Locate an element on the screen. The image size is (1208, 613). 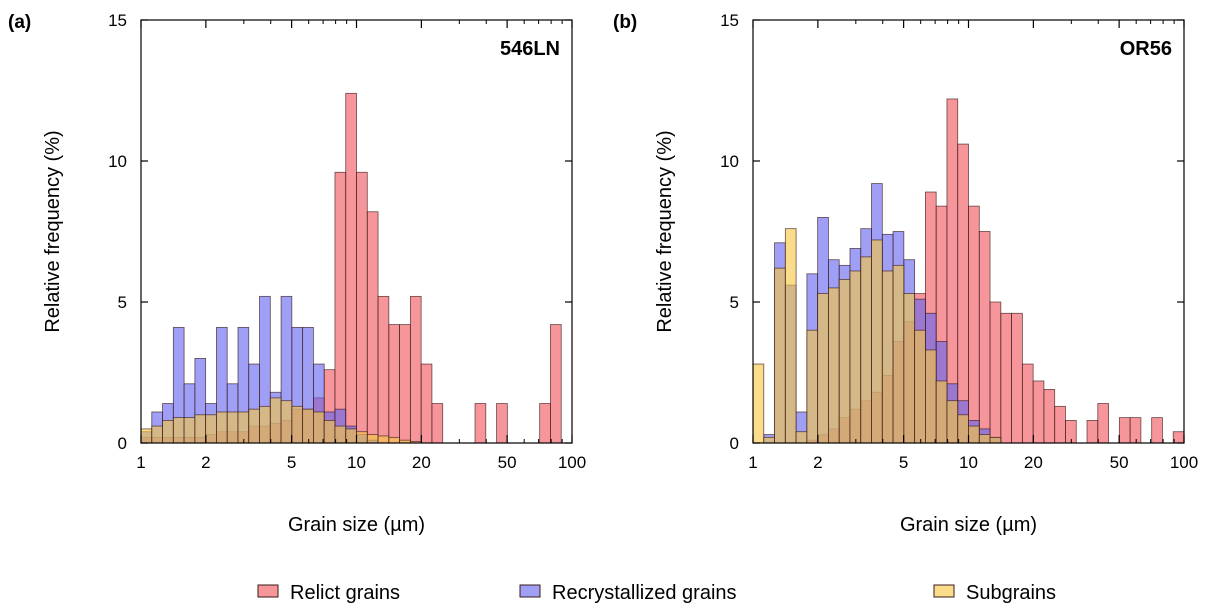
legend-item: Relict grains is located at coordinates (328, 593).